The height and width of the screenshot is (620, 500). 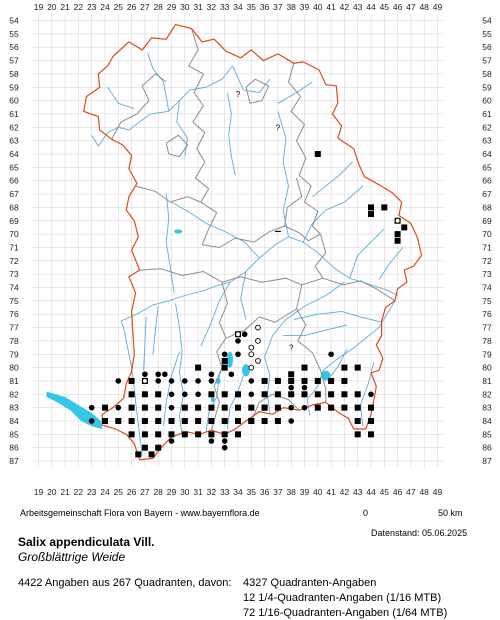 What do you see at coordinates (52, 492) in the screenshot?
I see `x-label: 20` at bounding box center [52, 492].